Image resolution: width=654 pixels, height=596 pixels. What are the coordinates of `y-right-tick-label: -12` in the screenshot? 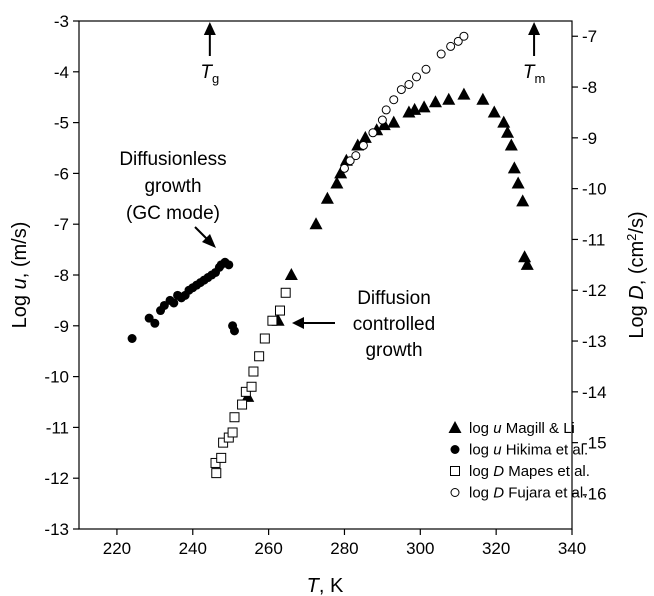 It's located at (594, 290).